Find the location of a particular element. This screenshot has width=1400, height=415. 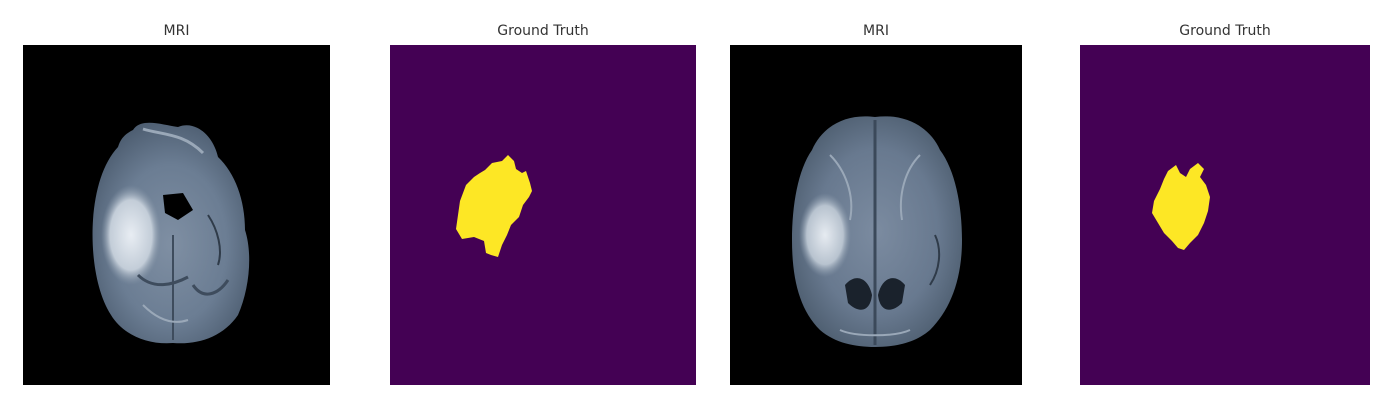

dark-cavity is located at coordinates (178, 206).